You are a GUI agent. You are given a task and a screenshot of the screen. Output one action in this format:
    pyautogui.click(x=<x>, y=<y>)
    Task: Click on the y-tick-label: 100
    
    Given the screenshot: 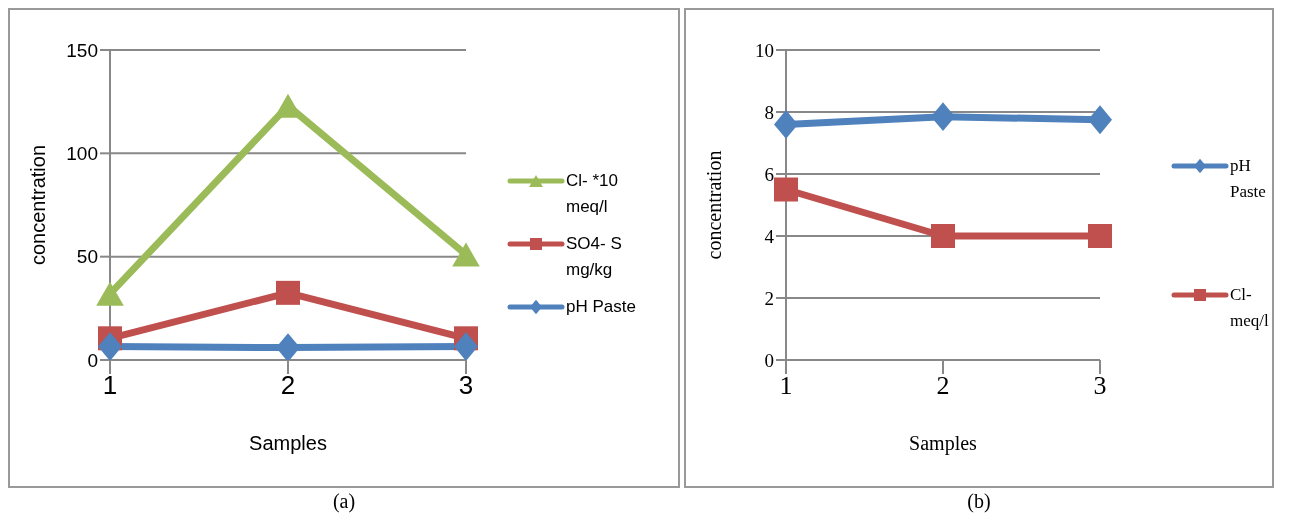 What is the action you would take?
    pyautogui.click(x=82, y=154)
    